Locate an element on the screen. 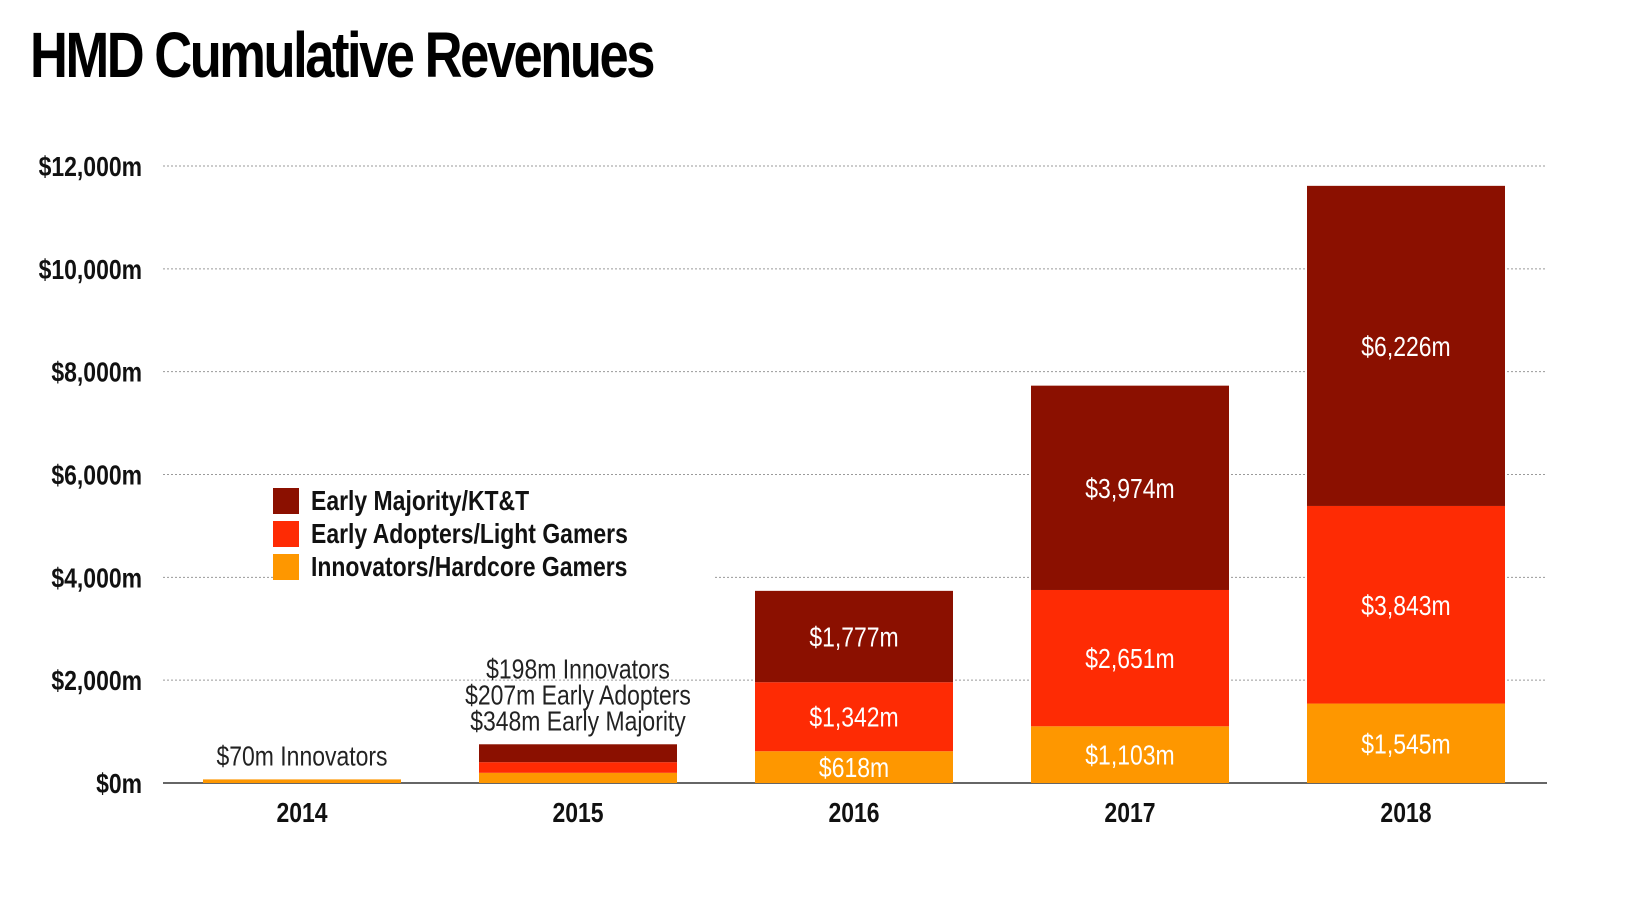  data-label: $3,843m is located at coordinates (1405, 606).